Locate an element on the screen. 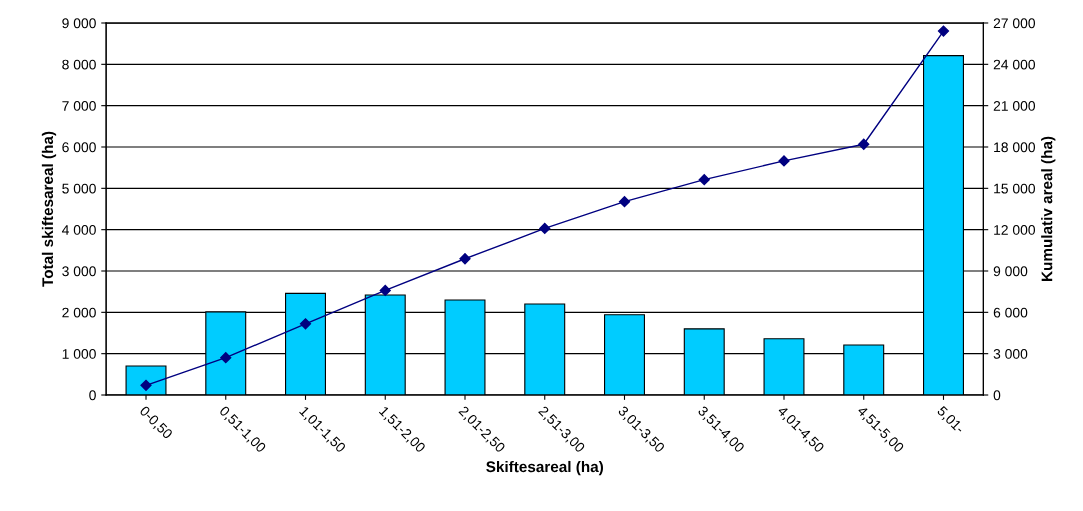 The width and height of the screenshot is (1083, 511). y2-tick-label: 24 000 is located at coordinates (1014, 64).